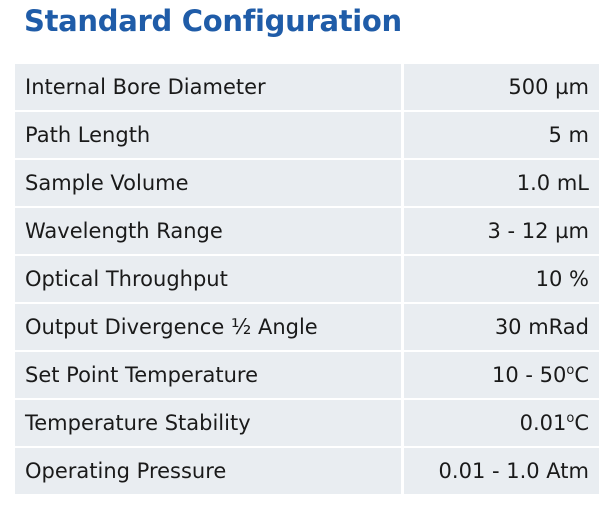  What do you see at coordinates (209, 183) in the screenshot?
I see `row-label: Sample Volume` at bounding box center [209, 183].